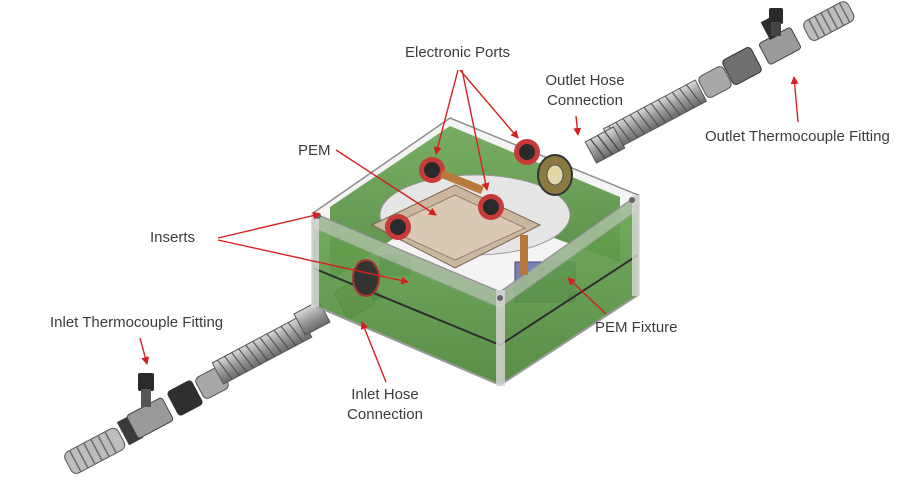 The width and height of the screenshot is (924, 484). What do you see at coordinates (587, 296) in the screenshot?
I see `arrow-pem-fixture` at bounding box center [587, 296].